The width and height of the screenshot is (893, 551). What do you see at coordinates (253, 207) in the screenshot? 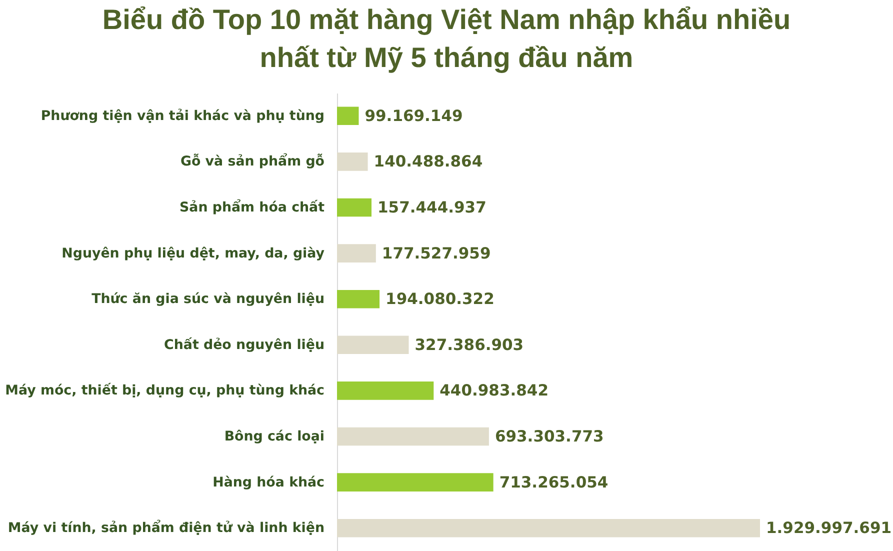
I see `y-tick-label: Sản phẩm hóa chất` at bounding box center [253, 207].